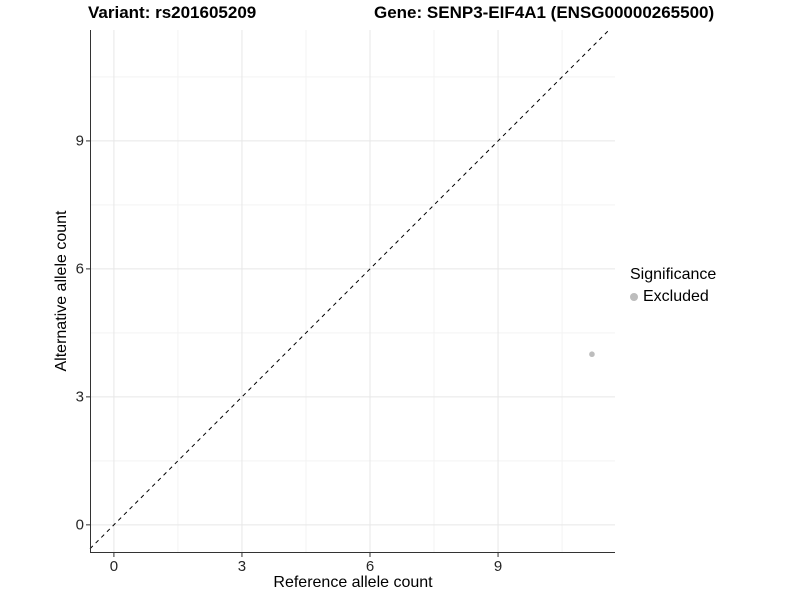 Image resolution: width=800 pixels, height=600 pixels. I want to click on x-axis-tick-label: 6, so click(370, 566).